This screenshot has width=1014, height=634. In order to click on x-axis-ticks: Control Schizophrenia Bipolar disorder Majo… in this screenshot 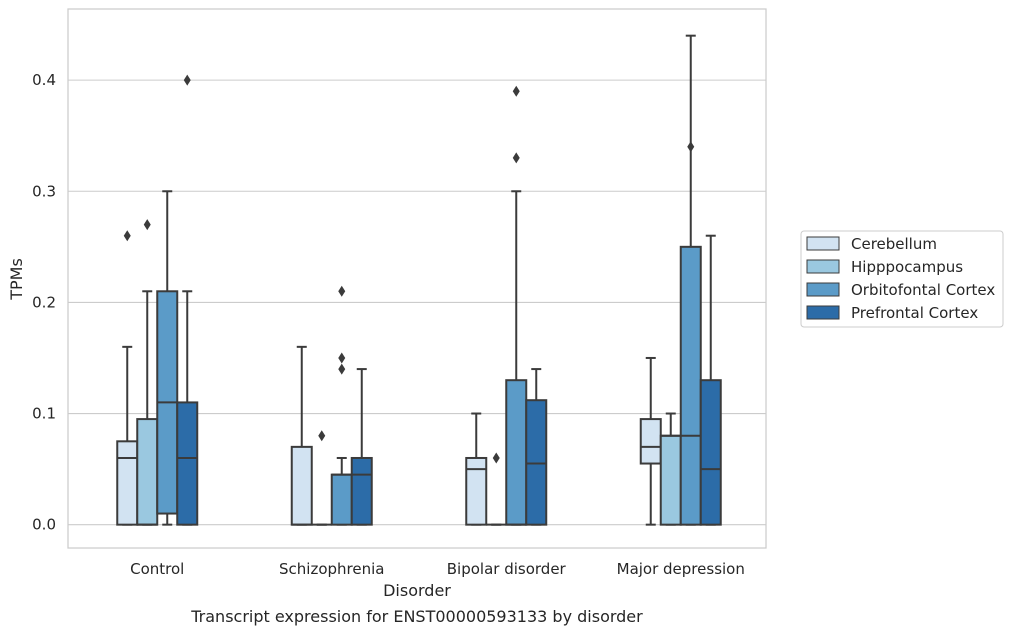, I will do `click(437, 569)`.